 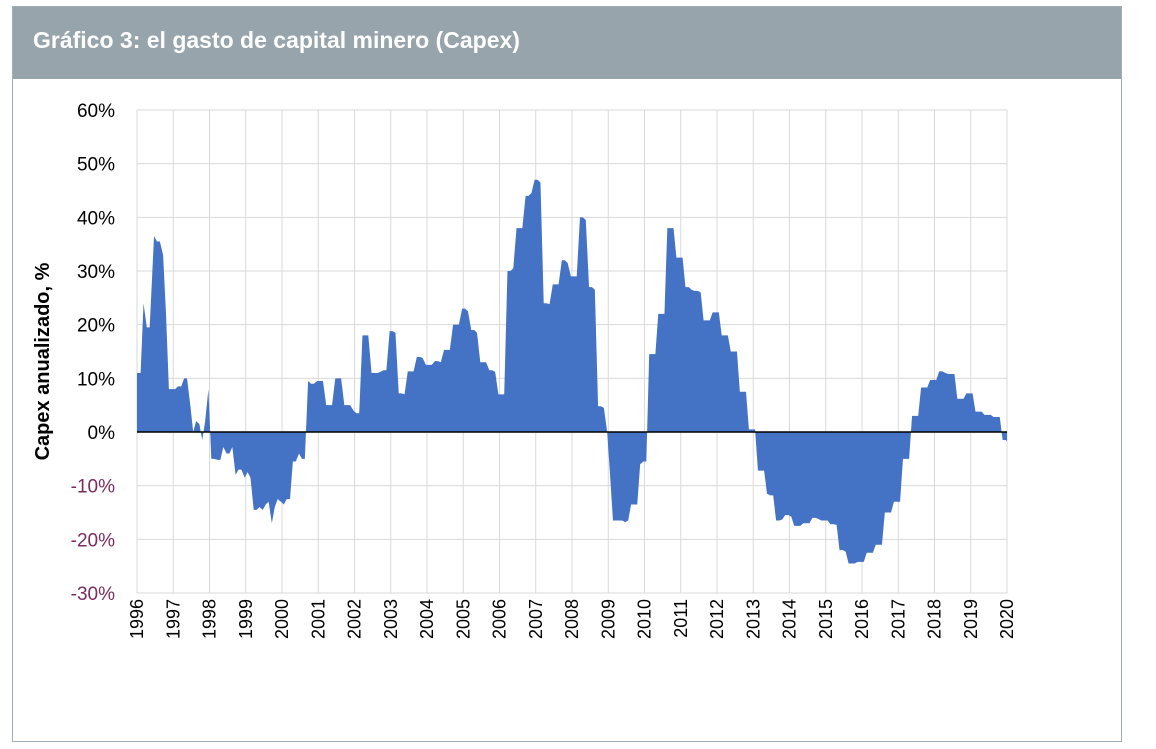 What do you see at coordinates (282, 619) in the screenshot?
I see `x-tick-label: 2000` at bounding box center [282, 619].